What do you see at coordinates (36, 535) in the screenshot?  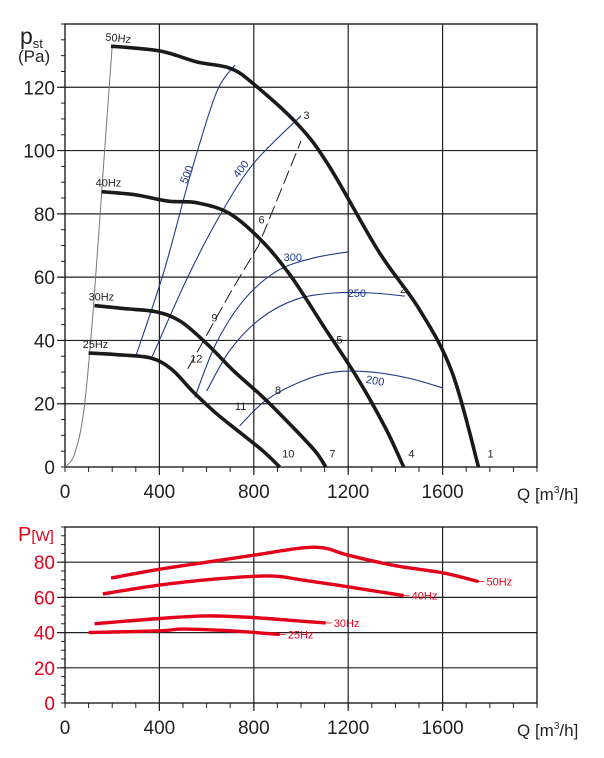 I see `power-y-axis-label: P[W]` at bounding box center [36, 535].